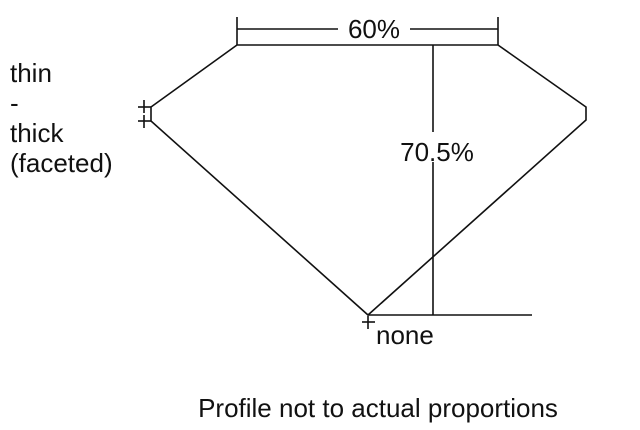 This screenshot has height=430, width=640. What do you see at coordinates (31, 73) in the screenshot?
I see `girdle-label-line: thin` at bounding box center [31, 73].